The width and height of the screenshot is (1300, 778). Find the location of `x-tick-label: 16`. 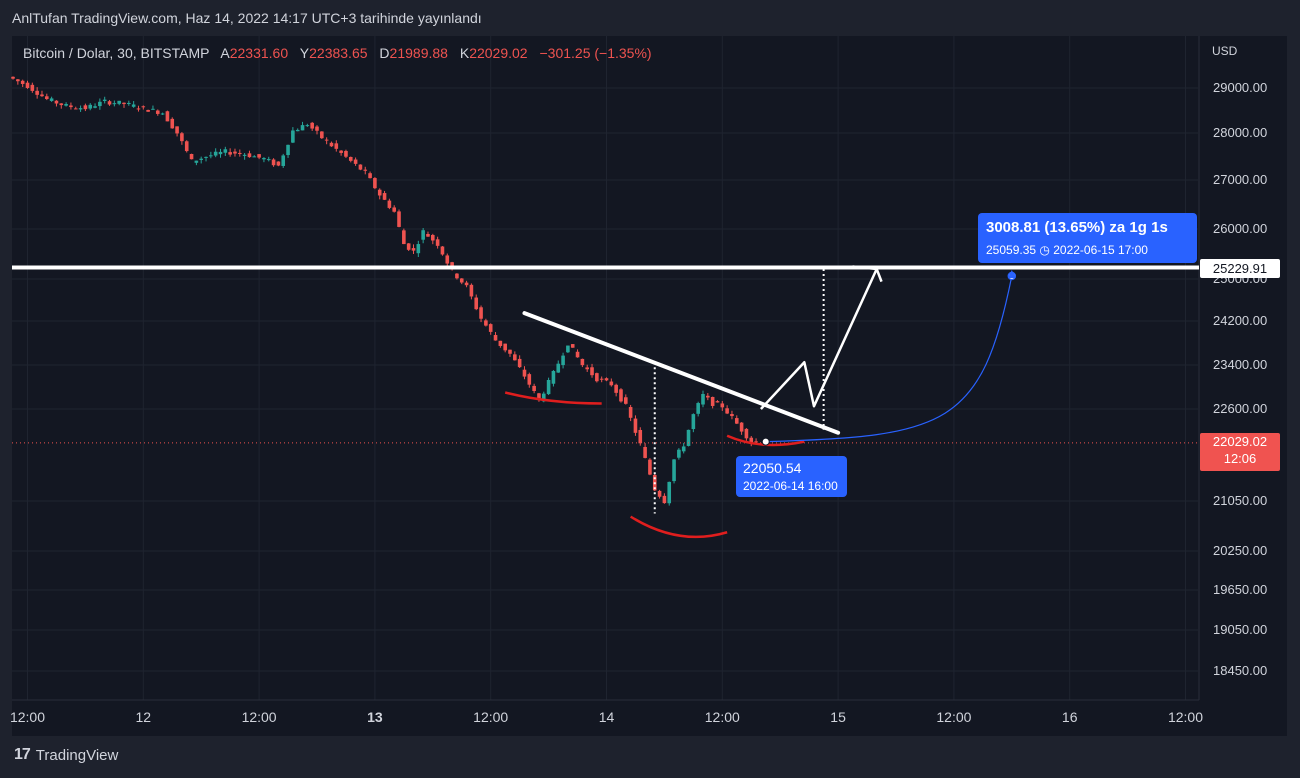

x-tick-label: 16 is located at coordinates (1070, 717).